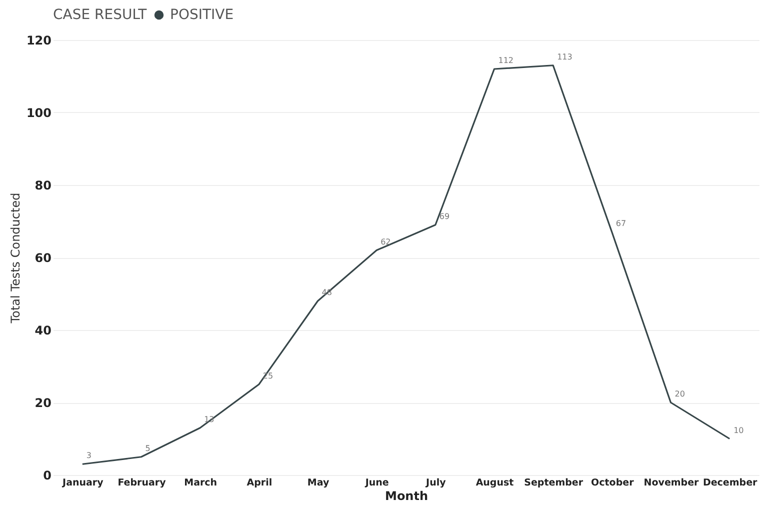 This screenshot has width=773, height=510. Describe the element at coordinates (444, 216) in the screenshot. I see `data-label: 69` at that location.